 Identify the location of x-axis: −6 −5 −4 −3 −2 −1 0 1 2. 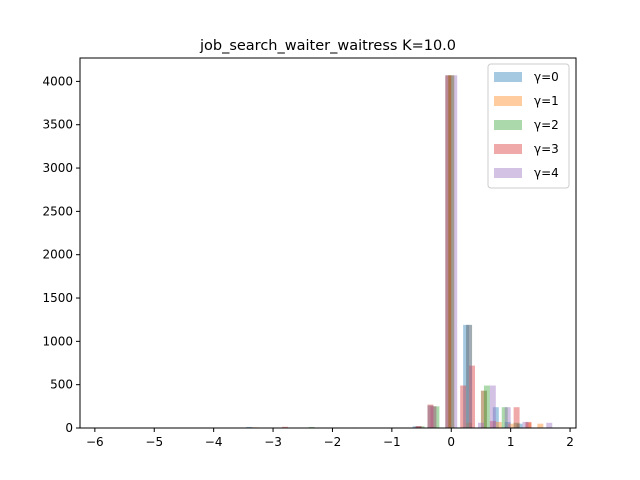
(330, 438).